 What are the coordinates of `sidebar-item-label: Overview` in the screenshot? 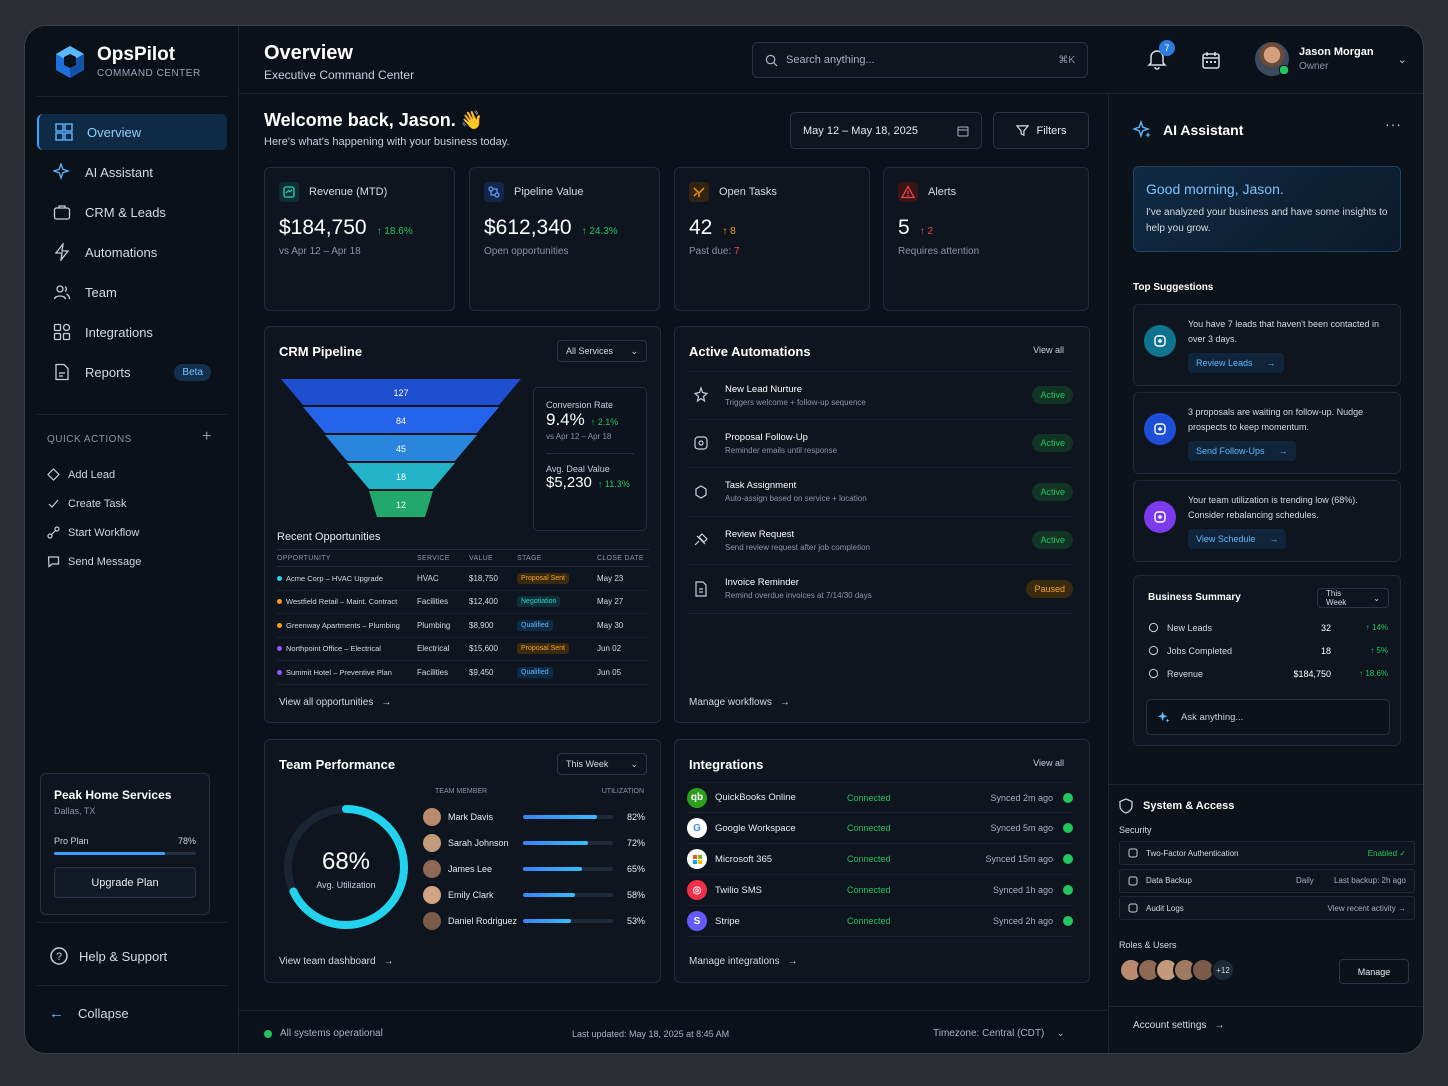 It's located at (114, 132).